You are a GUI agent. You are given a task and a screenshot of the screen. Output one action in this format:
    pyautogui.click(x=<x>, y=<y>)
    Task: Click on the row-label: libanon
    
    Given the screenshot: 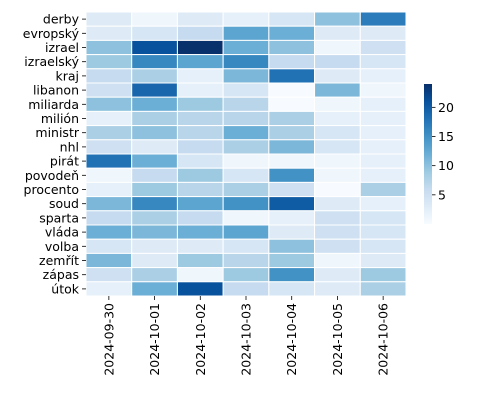 What is the action you would take?
    pyautogui.click(x=56, y=90)
    